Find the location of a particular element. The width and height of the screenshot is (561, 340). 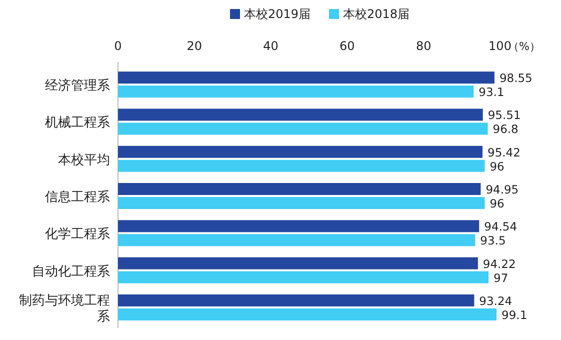

data-label: 93.5 is located at coordinates (493, 241).